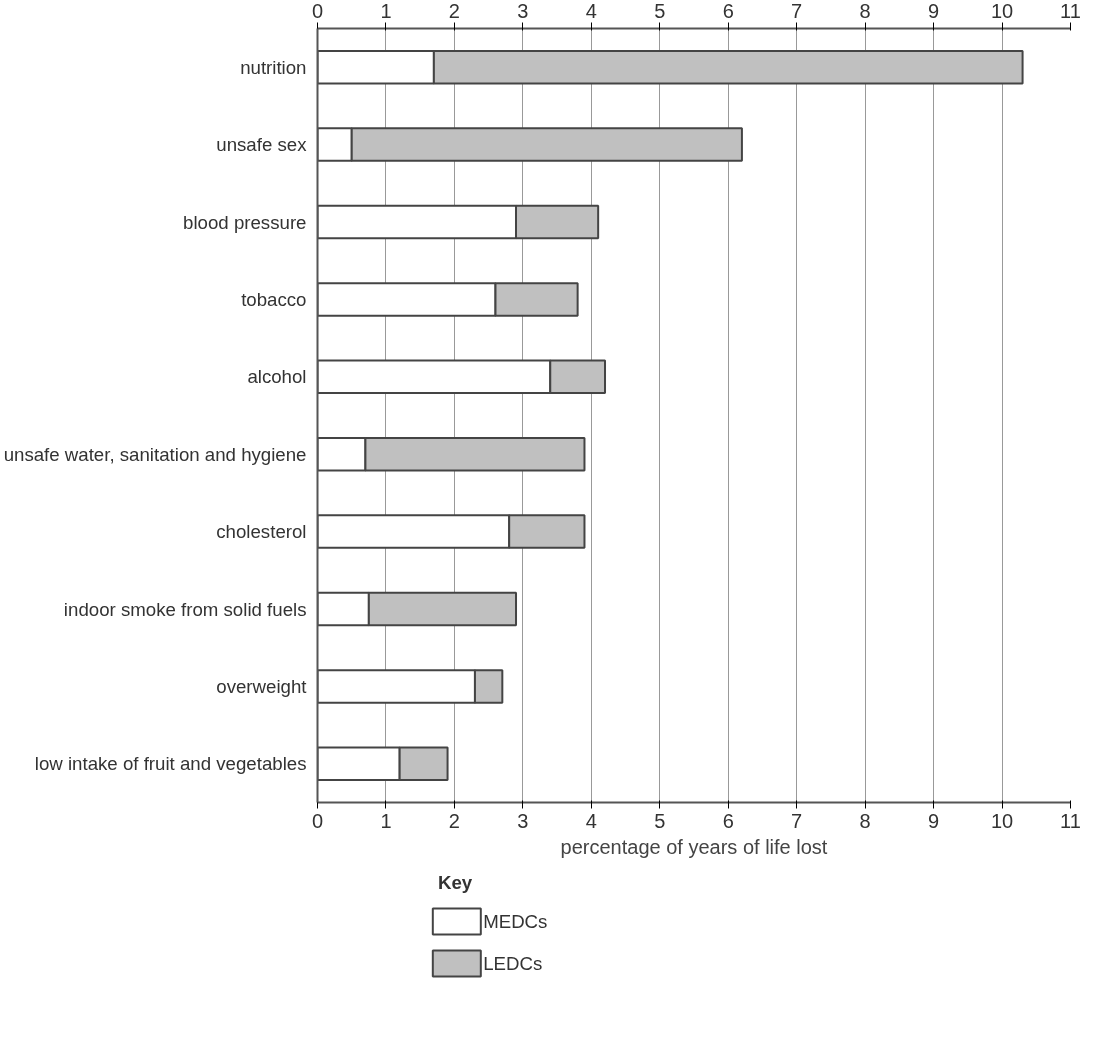 The height and width of the screenshot is (1053, 1113). What do you see at coordinates (523, 11) in the screenshot?
I see `x-tick-label: 3` at bounding box center [523, 11].